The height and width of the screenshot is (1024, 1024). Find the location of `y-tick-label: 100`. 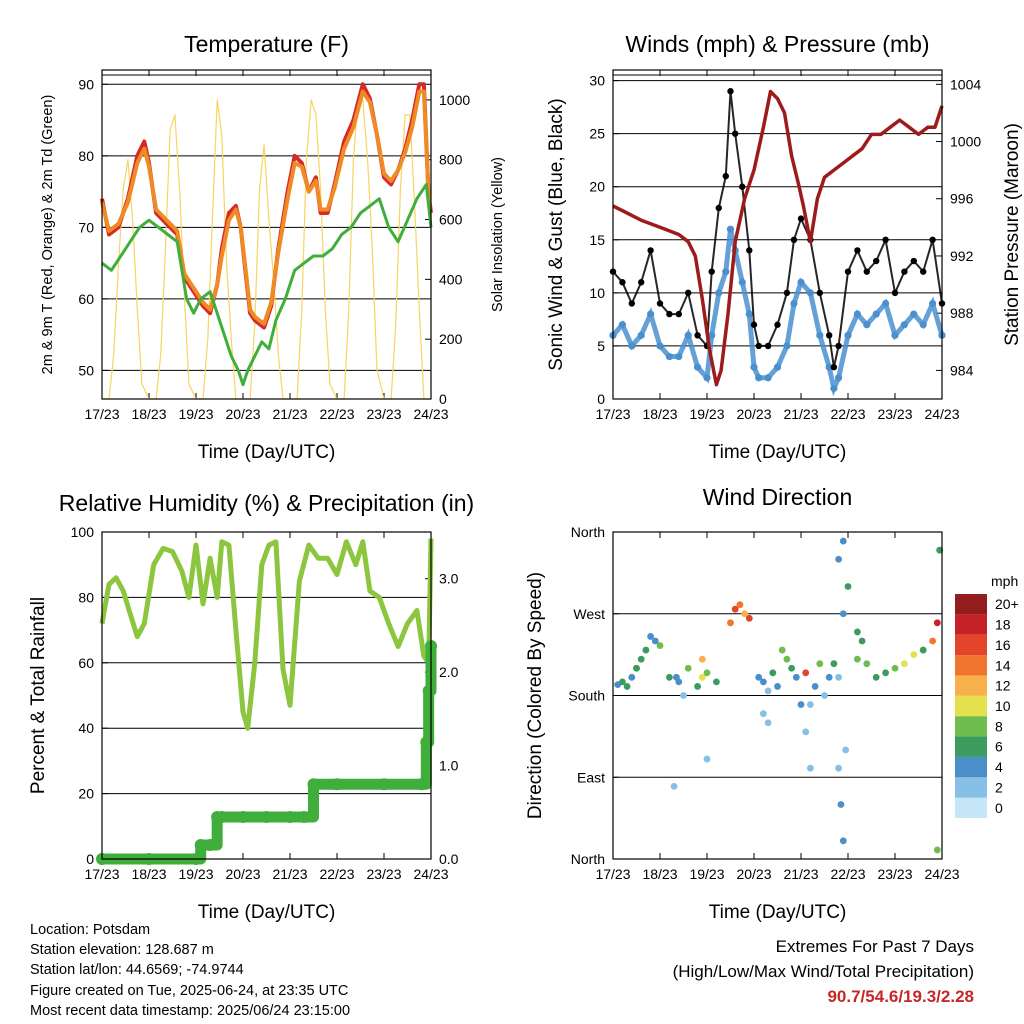

y-tick-label: 100 is located at coordinates (83, 532).